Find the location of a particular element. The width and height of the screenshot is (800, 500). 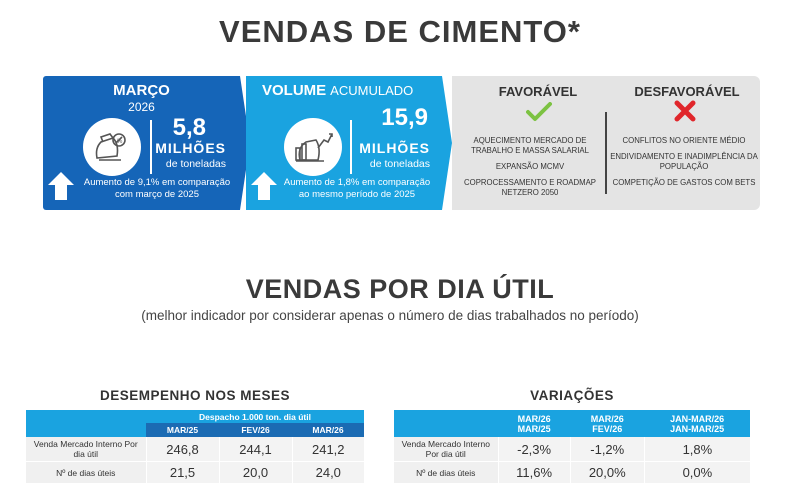

march-note-line1: Aumento de 9,1% em comparação is located at coordinates (157, 182).